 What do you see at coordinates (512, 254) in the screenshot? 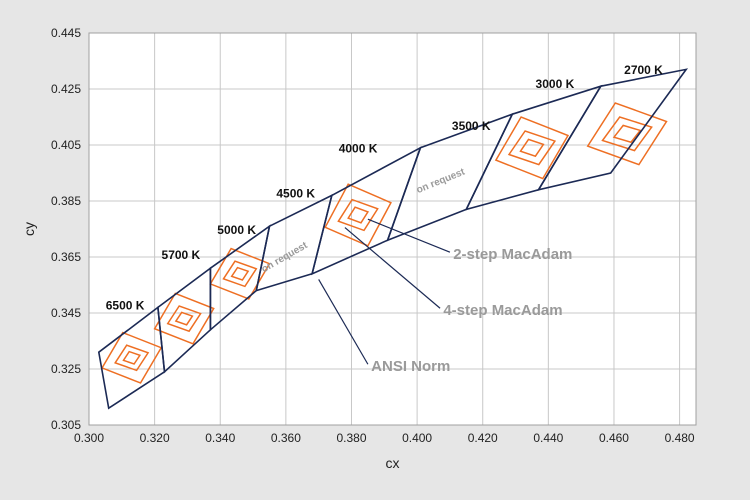
I see `callout-label: 2-step MacAdam` at bounding box center [512, 254].